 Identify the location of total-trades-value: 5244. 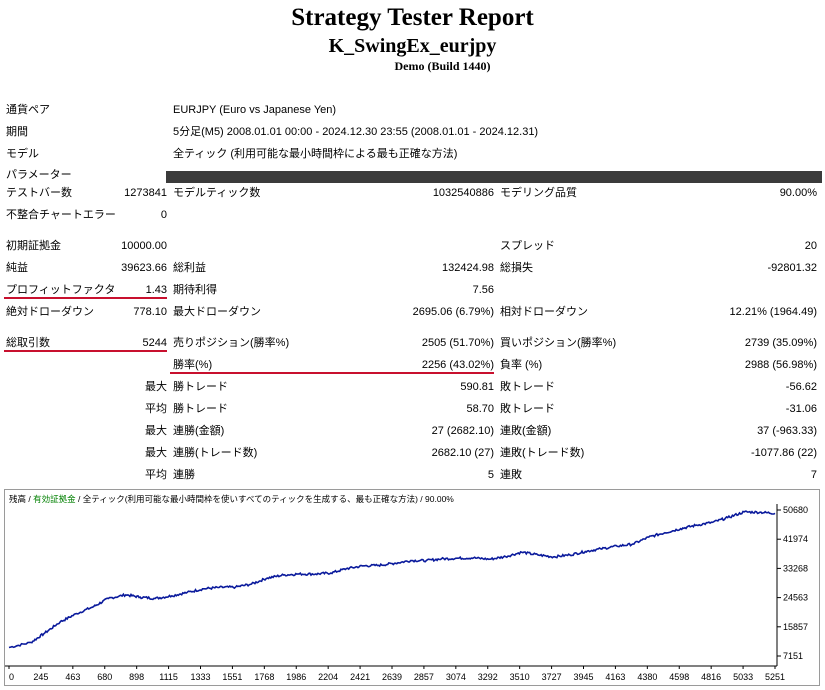
(154, 343).